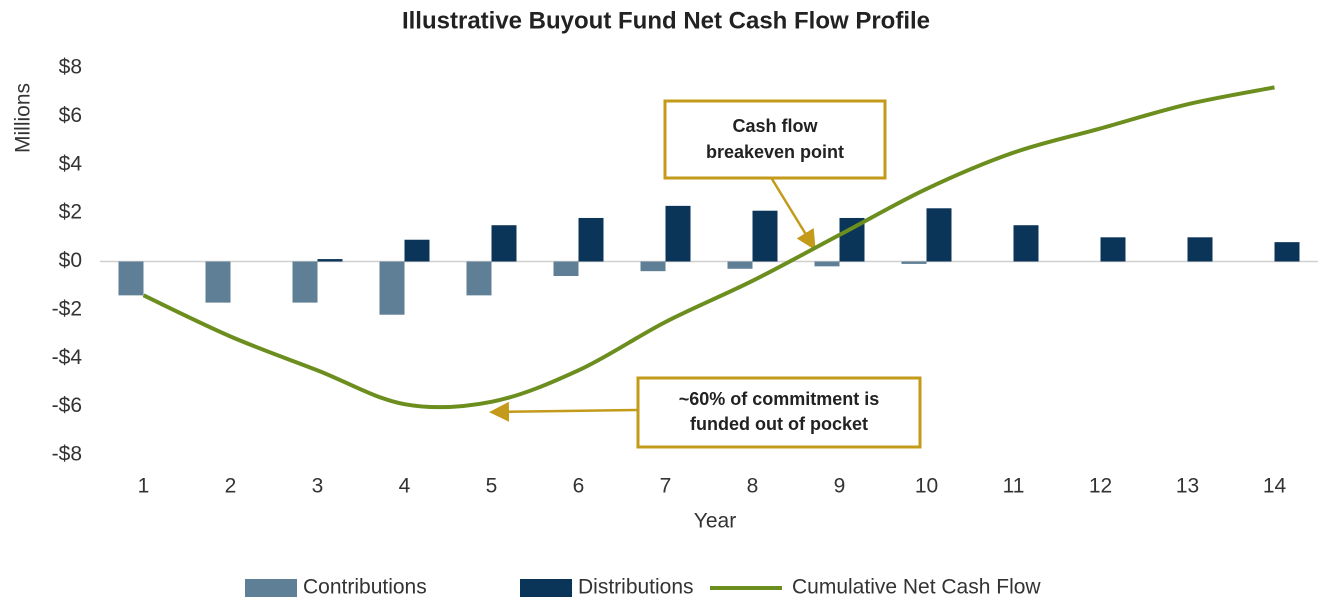 This screenshot has width=1318, height=602. What do you see at coordinates (318, 486) in the screenshot?
I see `x-tick-label: 3` at bounding box center [318, 486].